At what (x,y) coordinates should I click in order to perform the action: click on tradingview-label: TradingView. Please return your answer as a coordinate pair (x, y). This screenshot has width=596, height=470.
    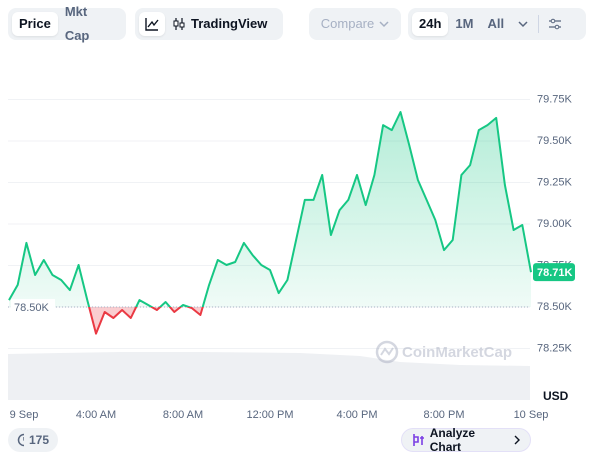
    Looking at the image, I should click on (229, 23).